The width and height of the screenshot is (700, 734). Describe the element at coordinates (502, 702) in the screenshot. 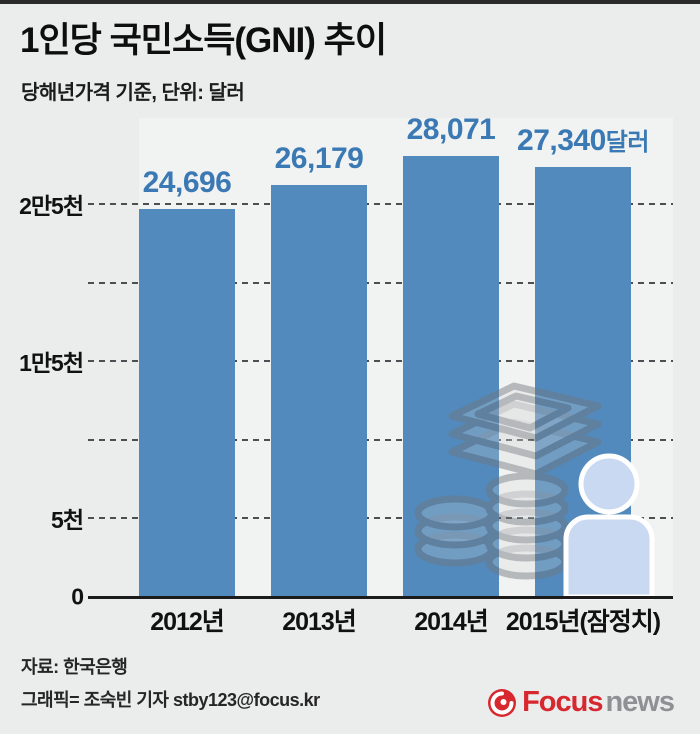

I see `focus-logo-icon` at that location.